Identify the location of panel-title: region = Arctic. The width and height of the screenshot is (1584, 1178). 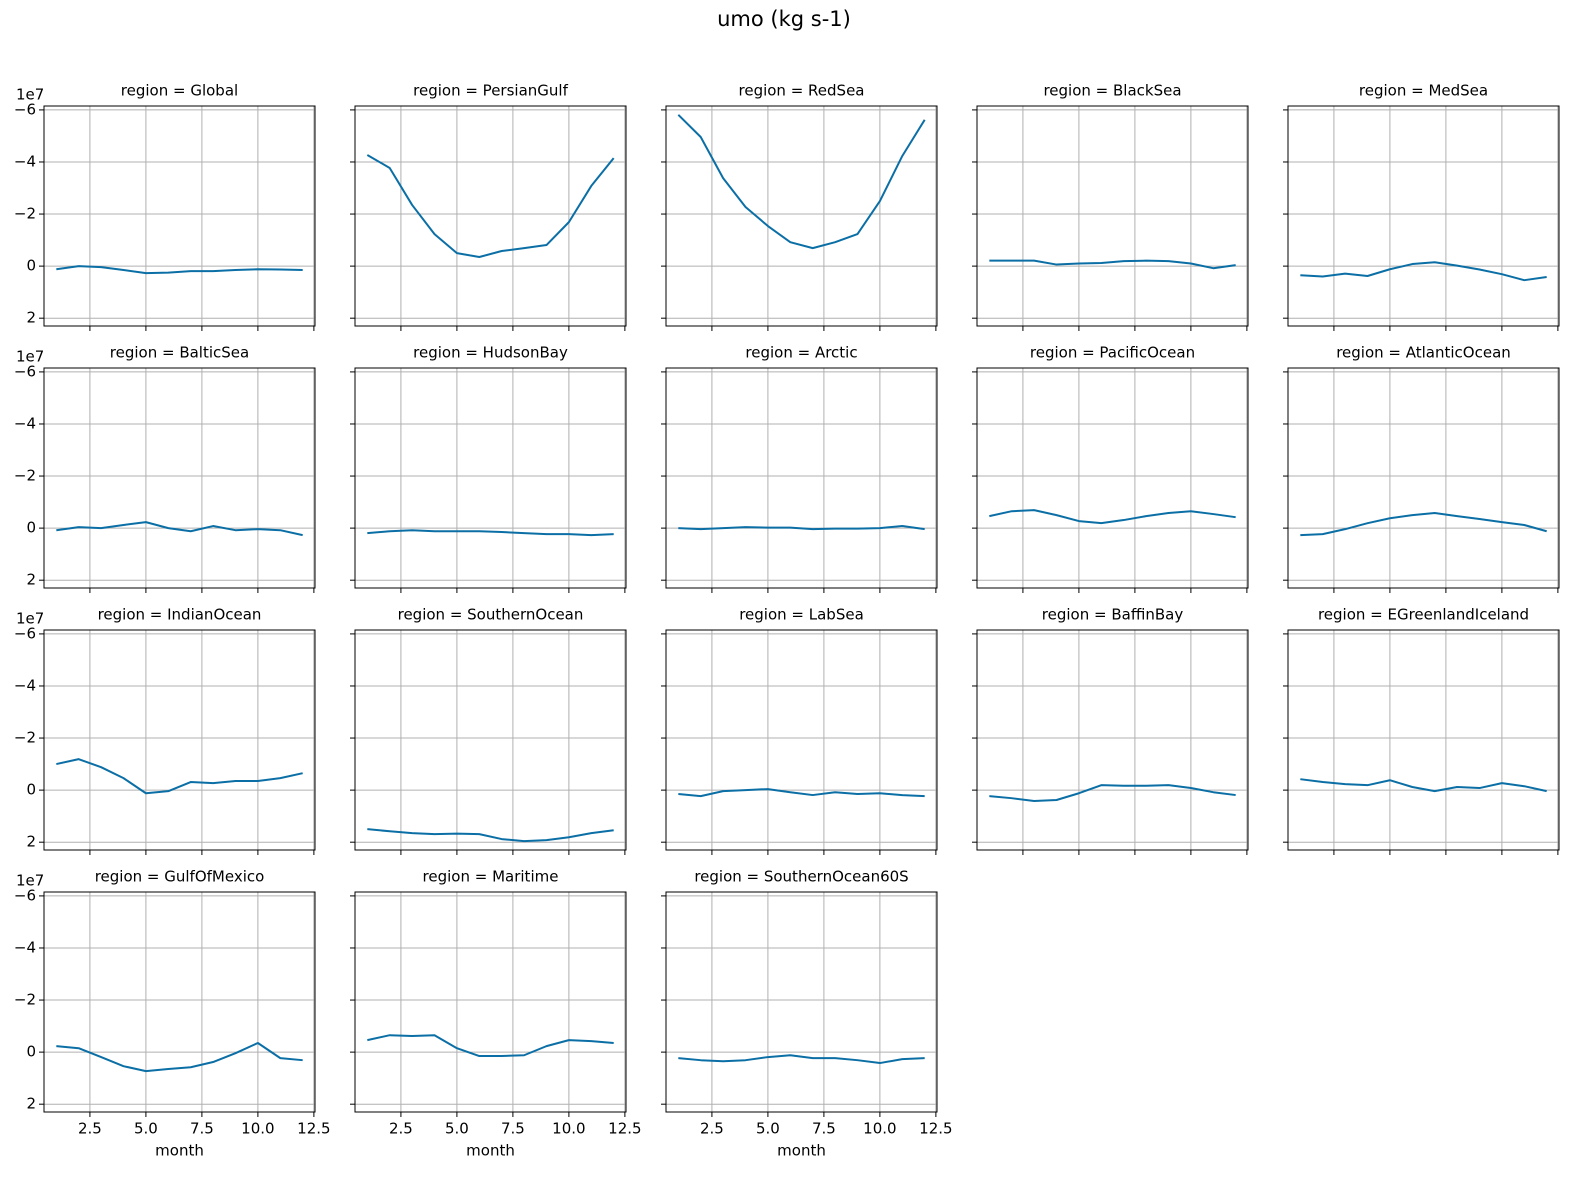
(801, 353).